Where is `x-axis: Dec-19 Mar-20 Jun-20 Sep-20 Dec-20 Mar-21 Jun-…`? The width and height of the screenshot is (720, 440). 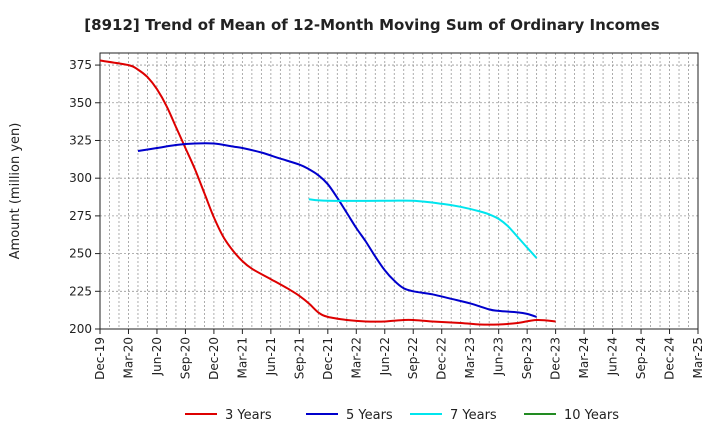 x-axis: Dec-19 Mar-20 Jun-20 Sep-20 Dec-20 Mar-21 Jun-… is located at coordinates (399, 354).